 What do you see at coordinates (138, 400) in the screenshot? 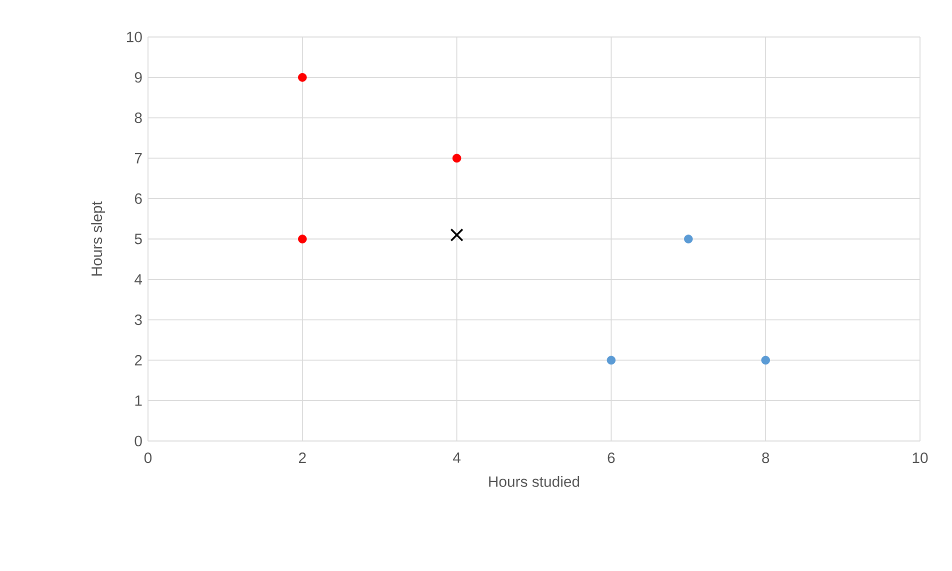
I see `y-tick-label: 1` at bounding box center [138, 400].